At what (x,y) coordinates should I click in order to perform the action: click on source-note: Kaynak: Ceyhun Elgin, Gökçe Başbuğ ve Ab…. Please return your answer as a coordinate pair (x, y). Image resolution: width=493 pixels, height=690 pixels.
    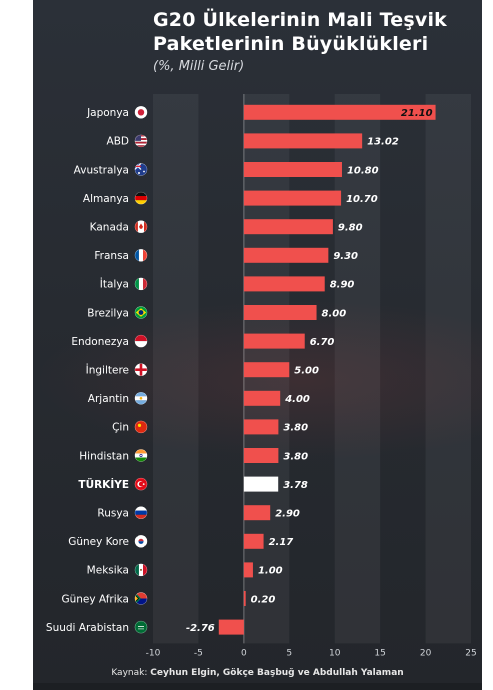
    Looking at the image, I should click on (257, 673).